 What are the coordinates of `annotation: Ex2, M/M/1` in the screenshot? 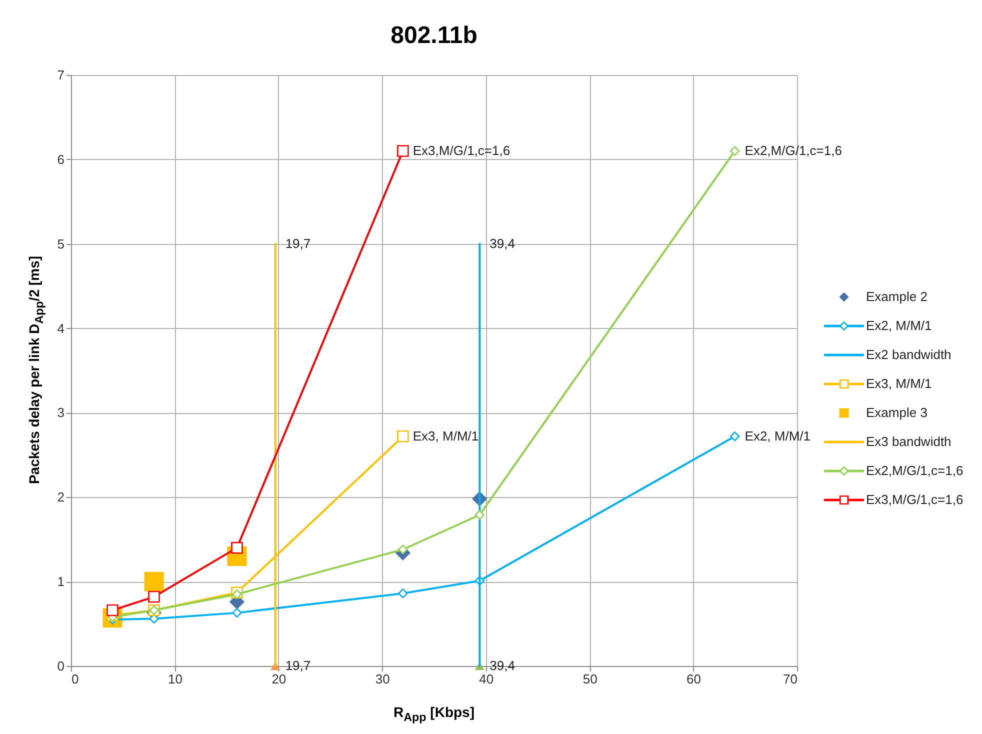 It's located at (777, 436).